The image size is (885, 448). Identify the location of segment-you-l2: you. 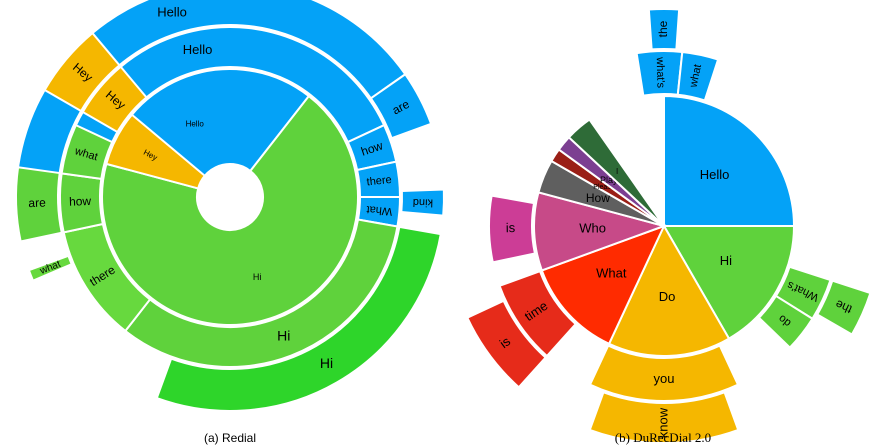
(664, 373).